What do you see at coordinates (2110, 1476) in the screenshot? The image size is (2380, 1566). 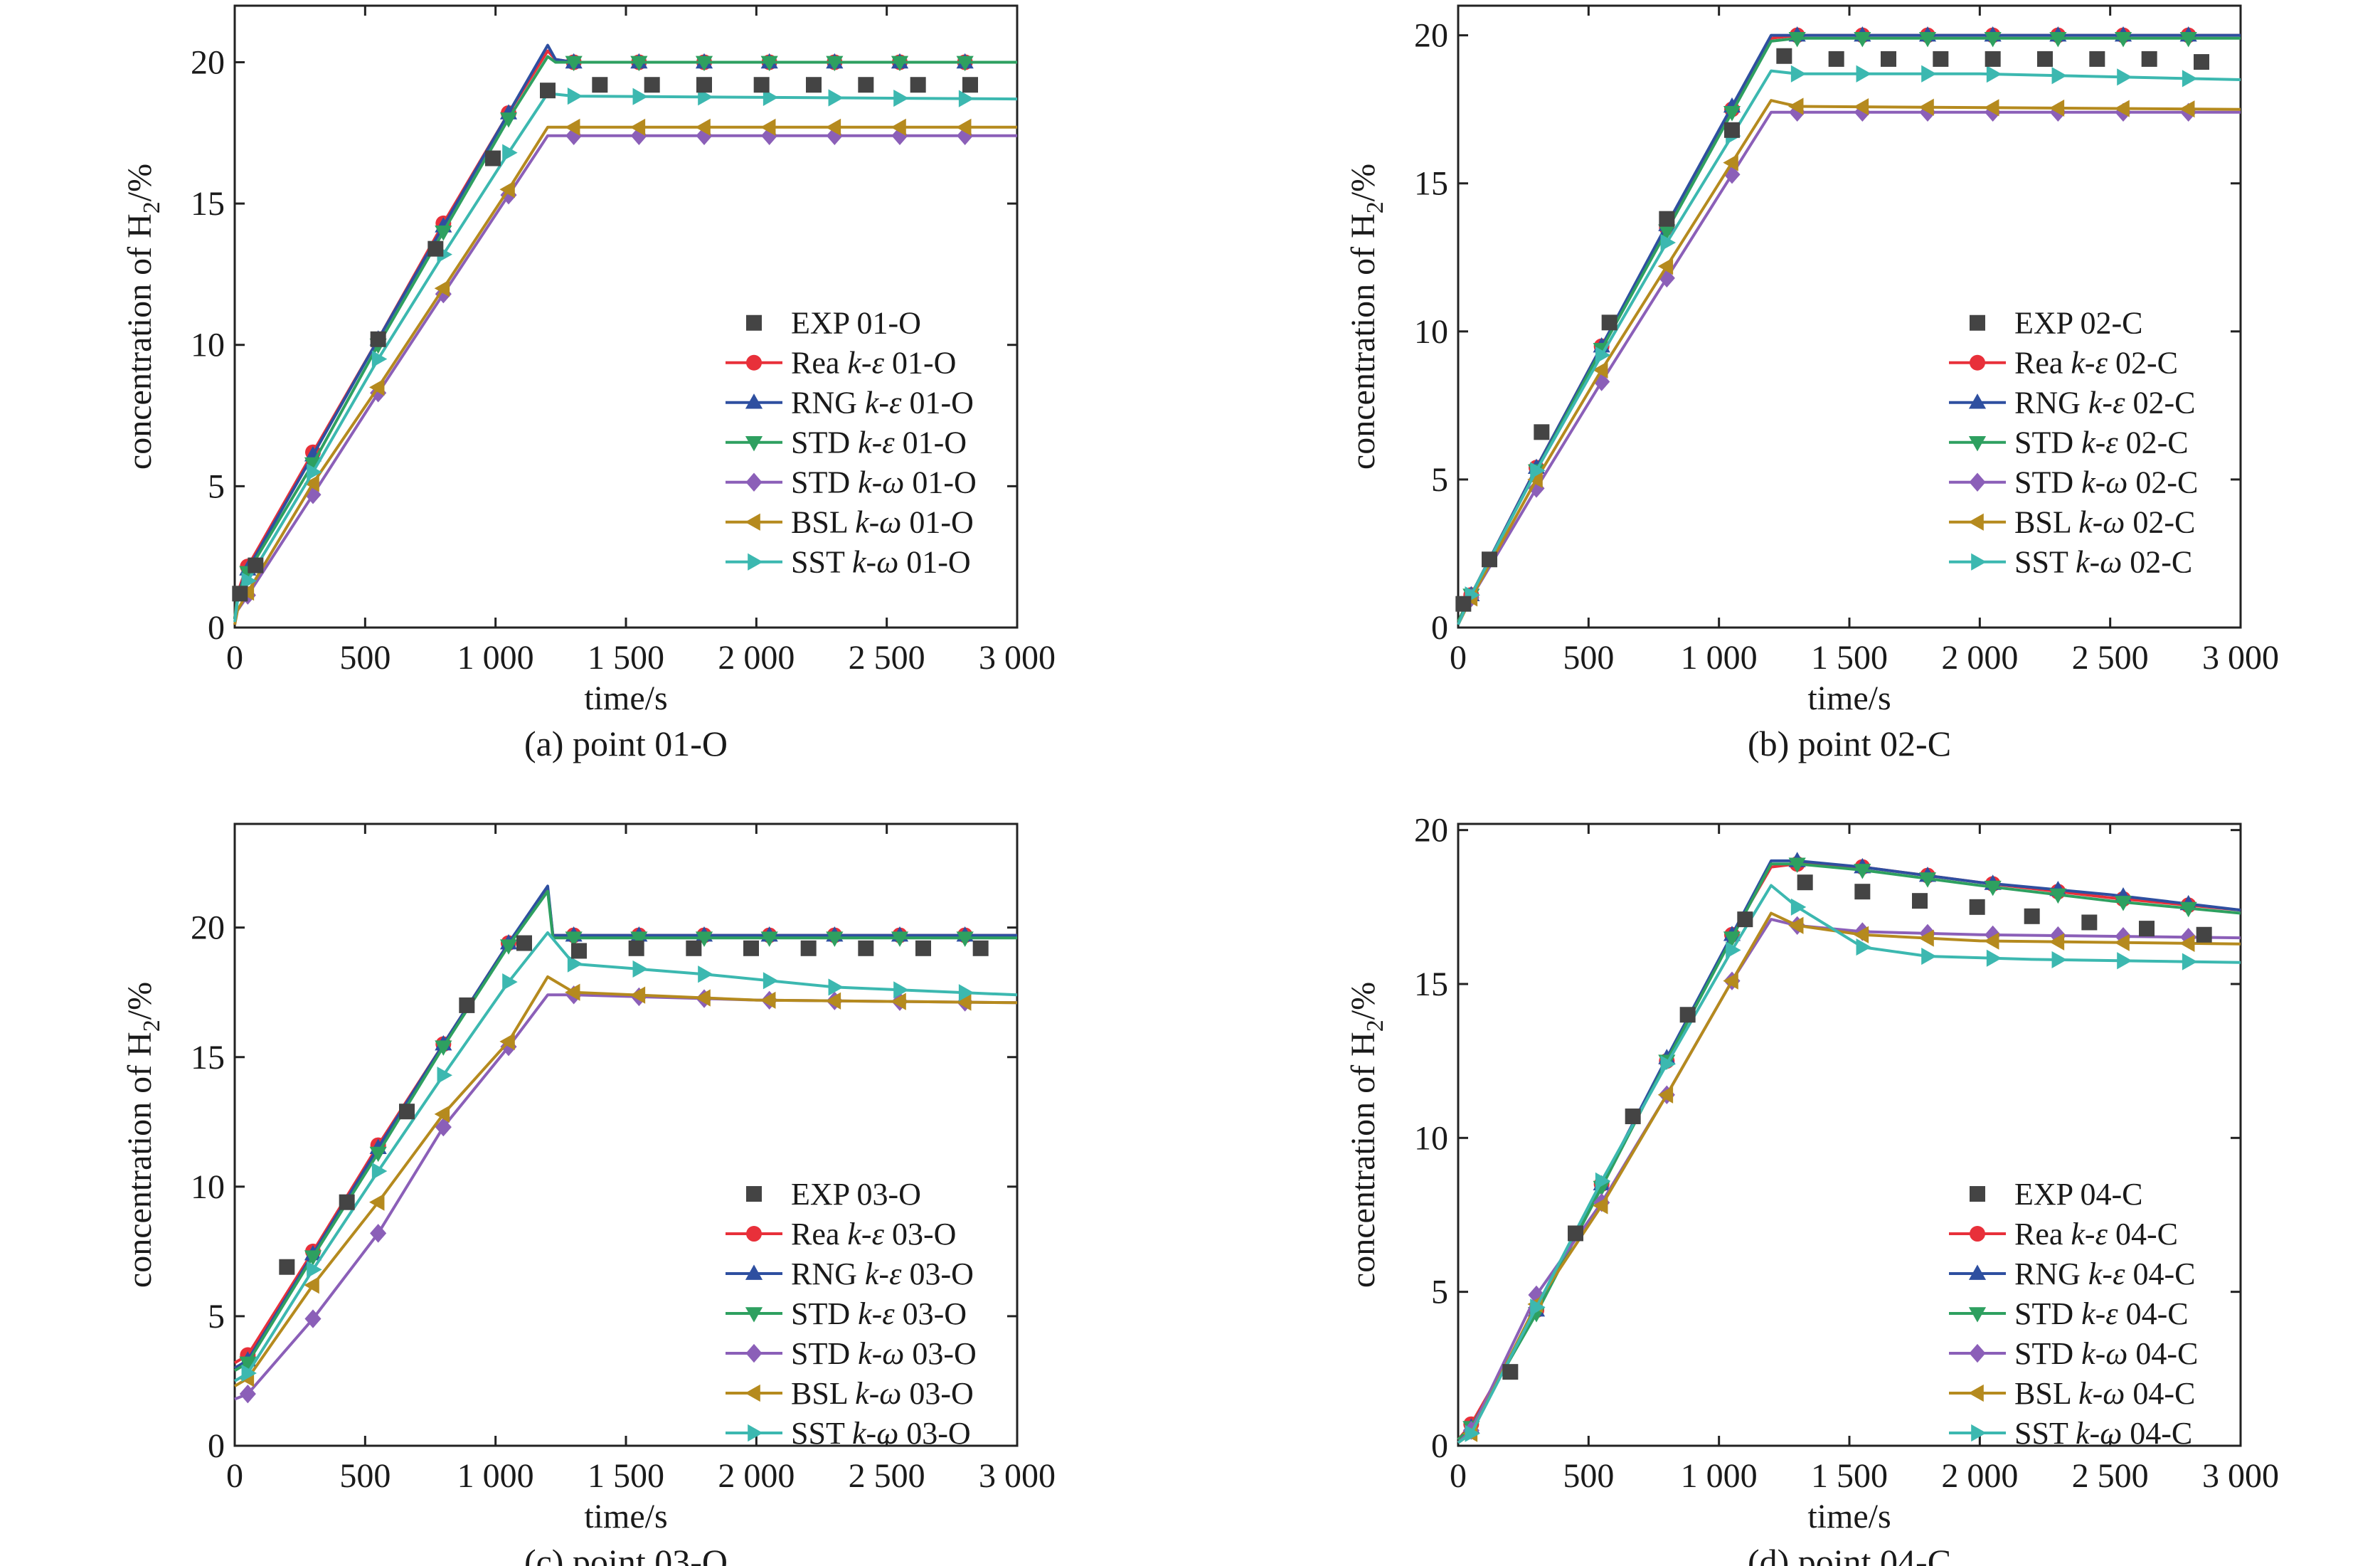 I see `x-tick-label: 2 500` at bounding box center [2110, 1476].